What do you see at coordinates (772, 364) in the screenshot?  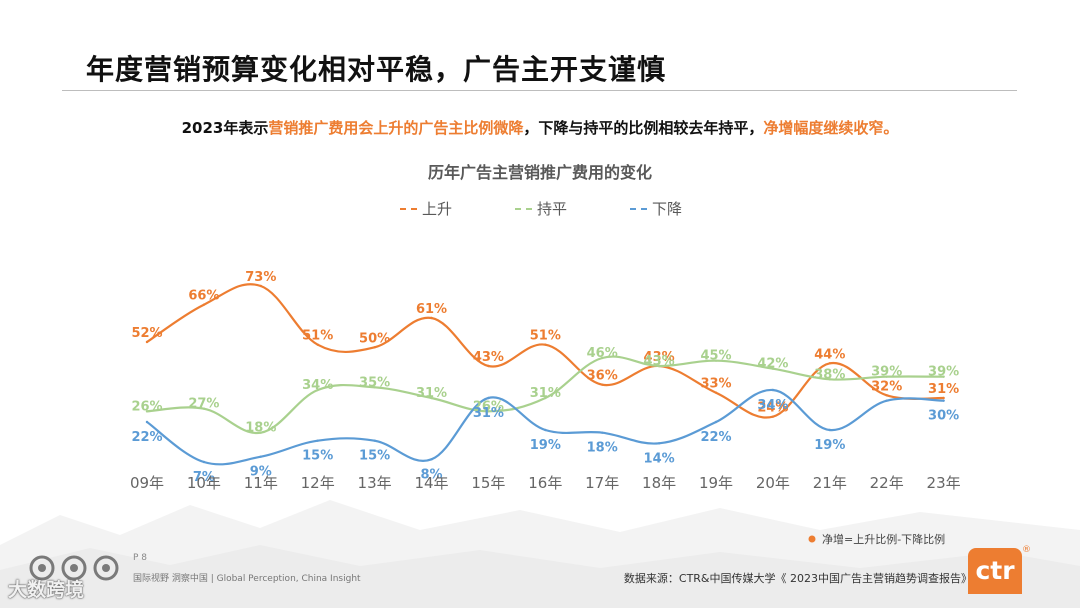 I see `data-label: 42%` at bounding box center [772, 364].